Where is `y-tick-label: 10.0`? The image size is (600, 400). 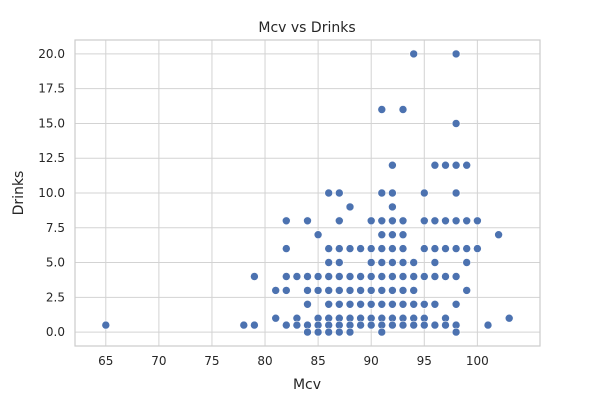 y-tick-label: 10.0 is located at coordinates (51, 193).